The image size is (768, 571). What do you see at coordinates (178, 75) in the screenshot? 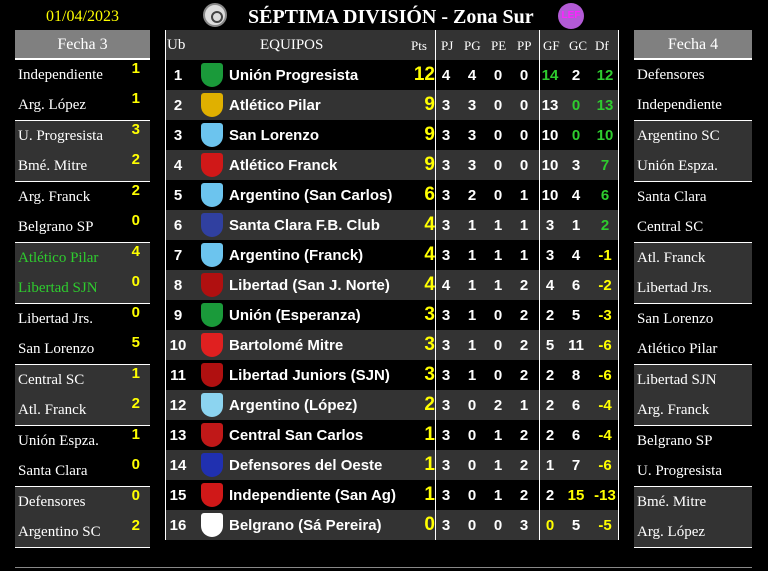
I see `position: 1` at bounding box center [178, 75].